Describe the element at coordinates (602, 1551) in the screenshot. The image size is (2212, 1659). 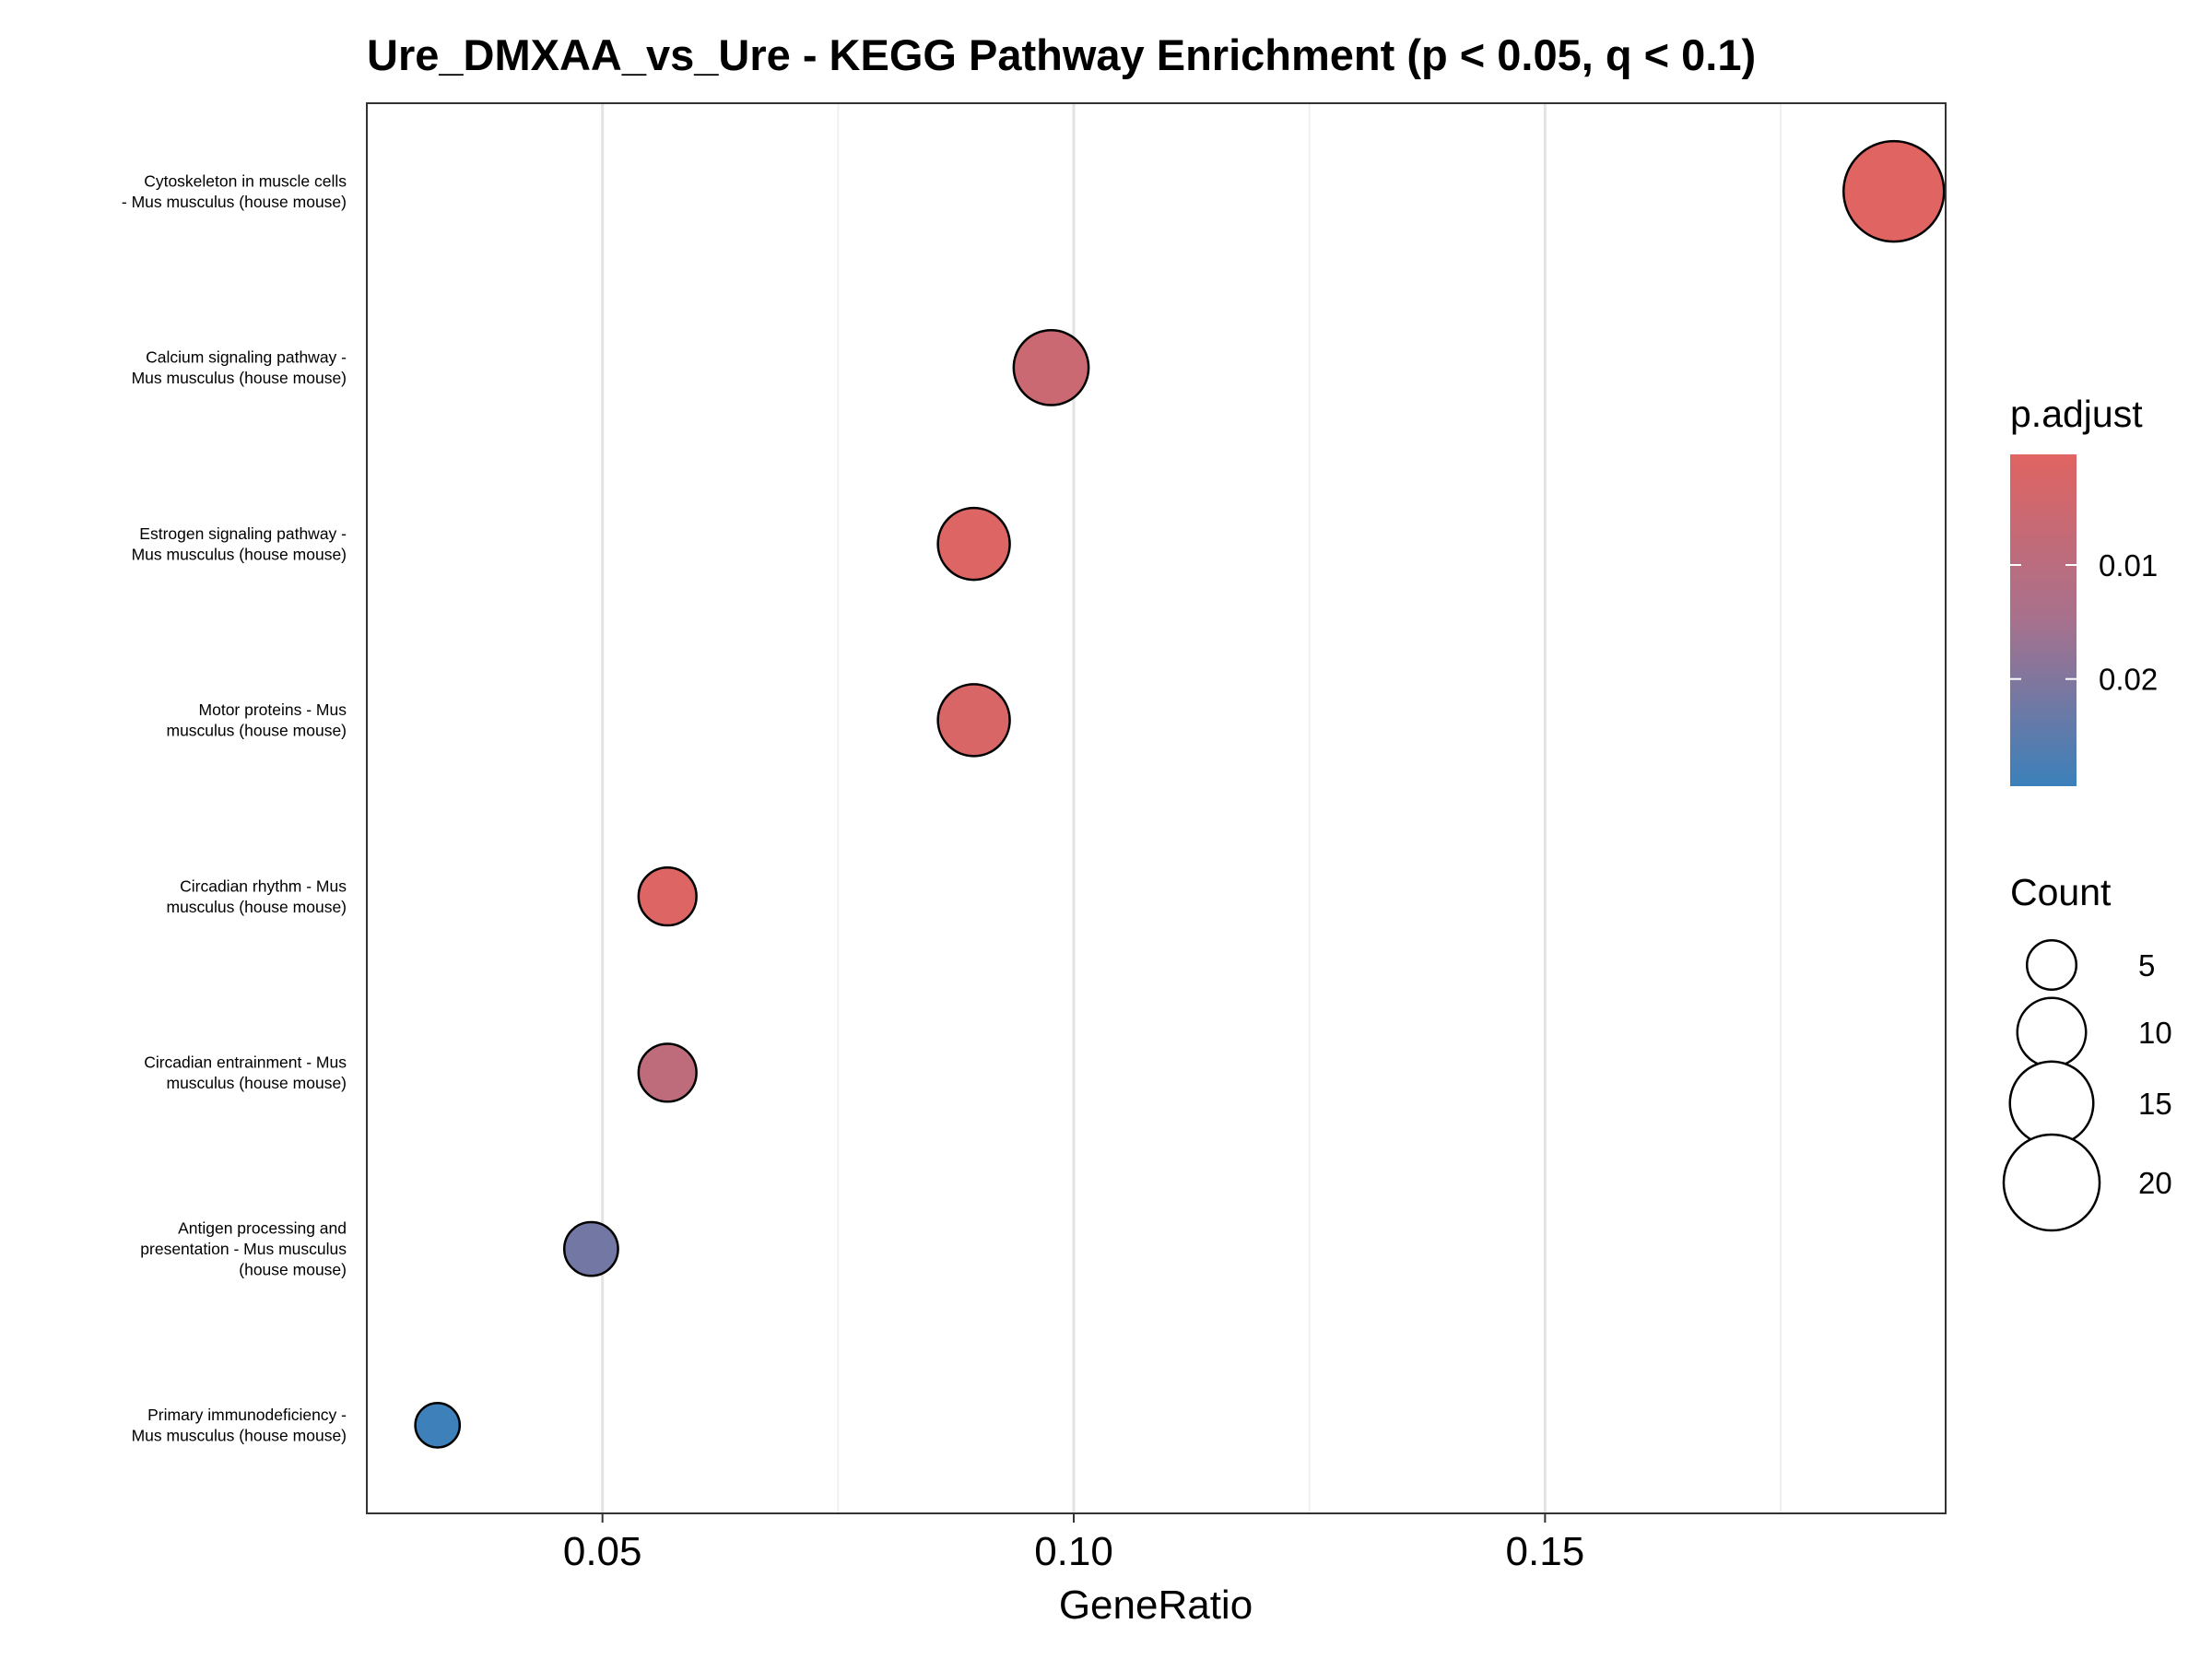
I see `x-axis-tick-label: 0.05` at that location.